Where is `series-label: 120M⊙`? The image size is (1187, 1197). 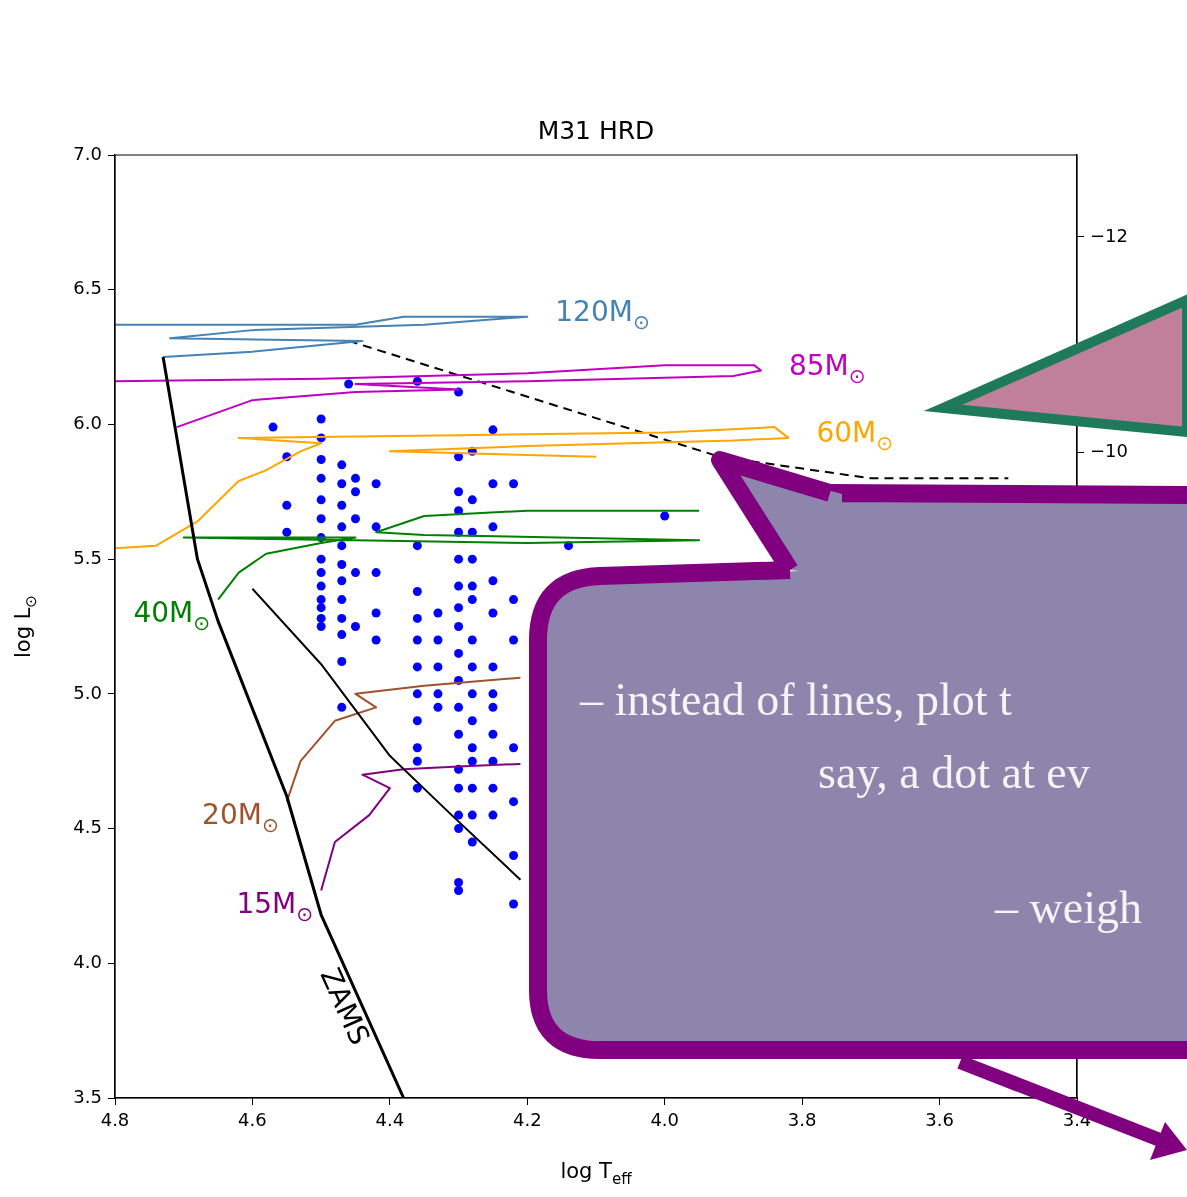 series-label: 120M⊙ is located at coordinates (602, 314).